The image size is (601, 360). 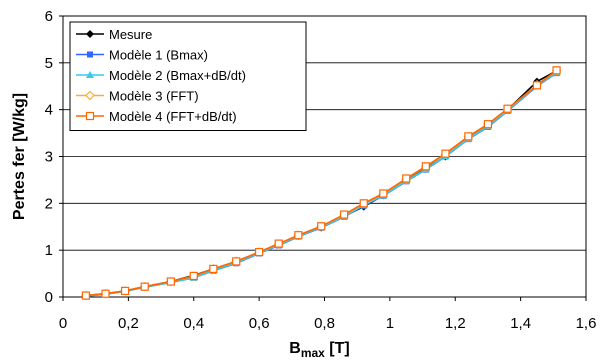 What do you see at coordinates (154, 96) in the screenshot?
I see `legend-label: Modèle 3 (FFT)` at bounding box center [154, 96].